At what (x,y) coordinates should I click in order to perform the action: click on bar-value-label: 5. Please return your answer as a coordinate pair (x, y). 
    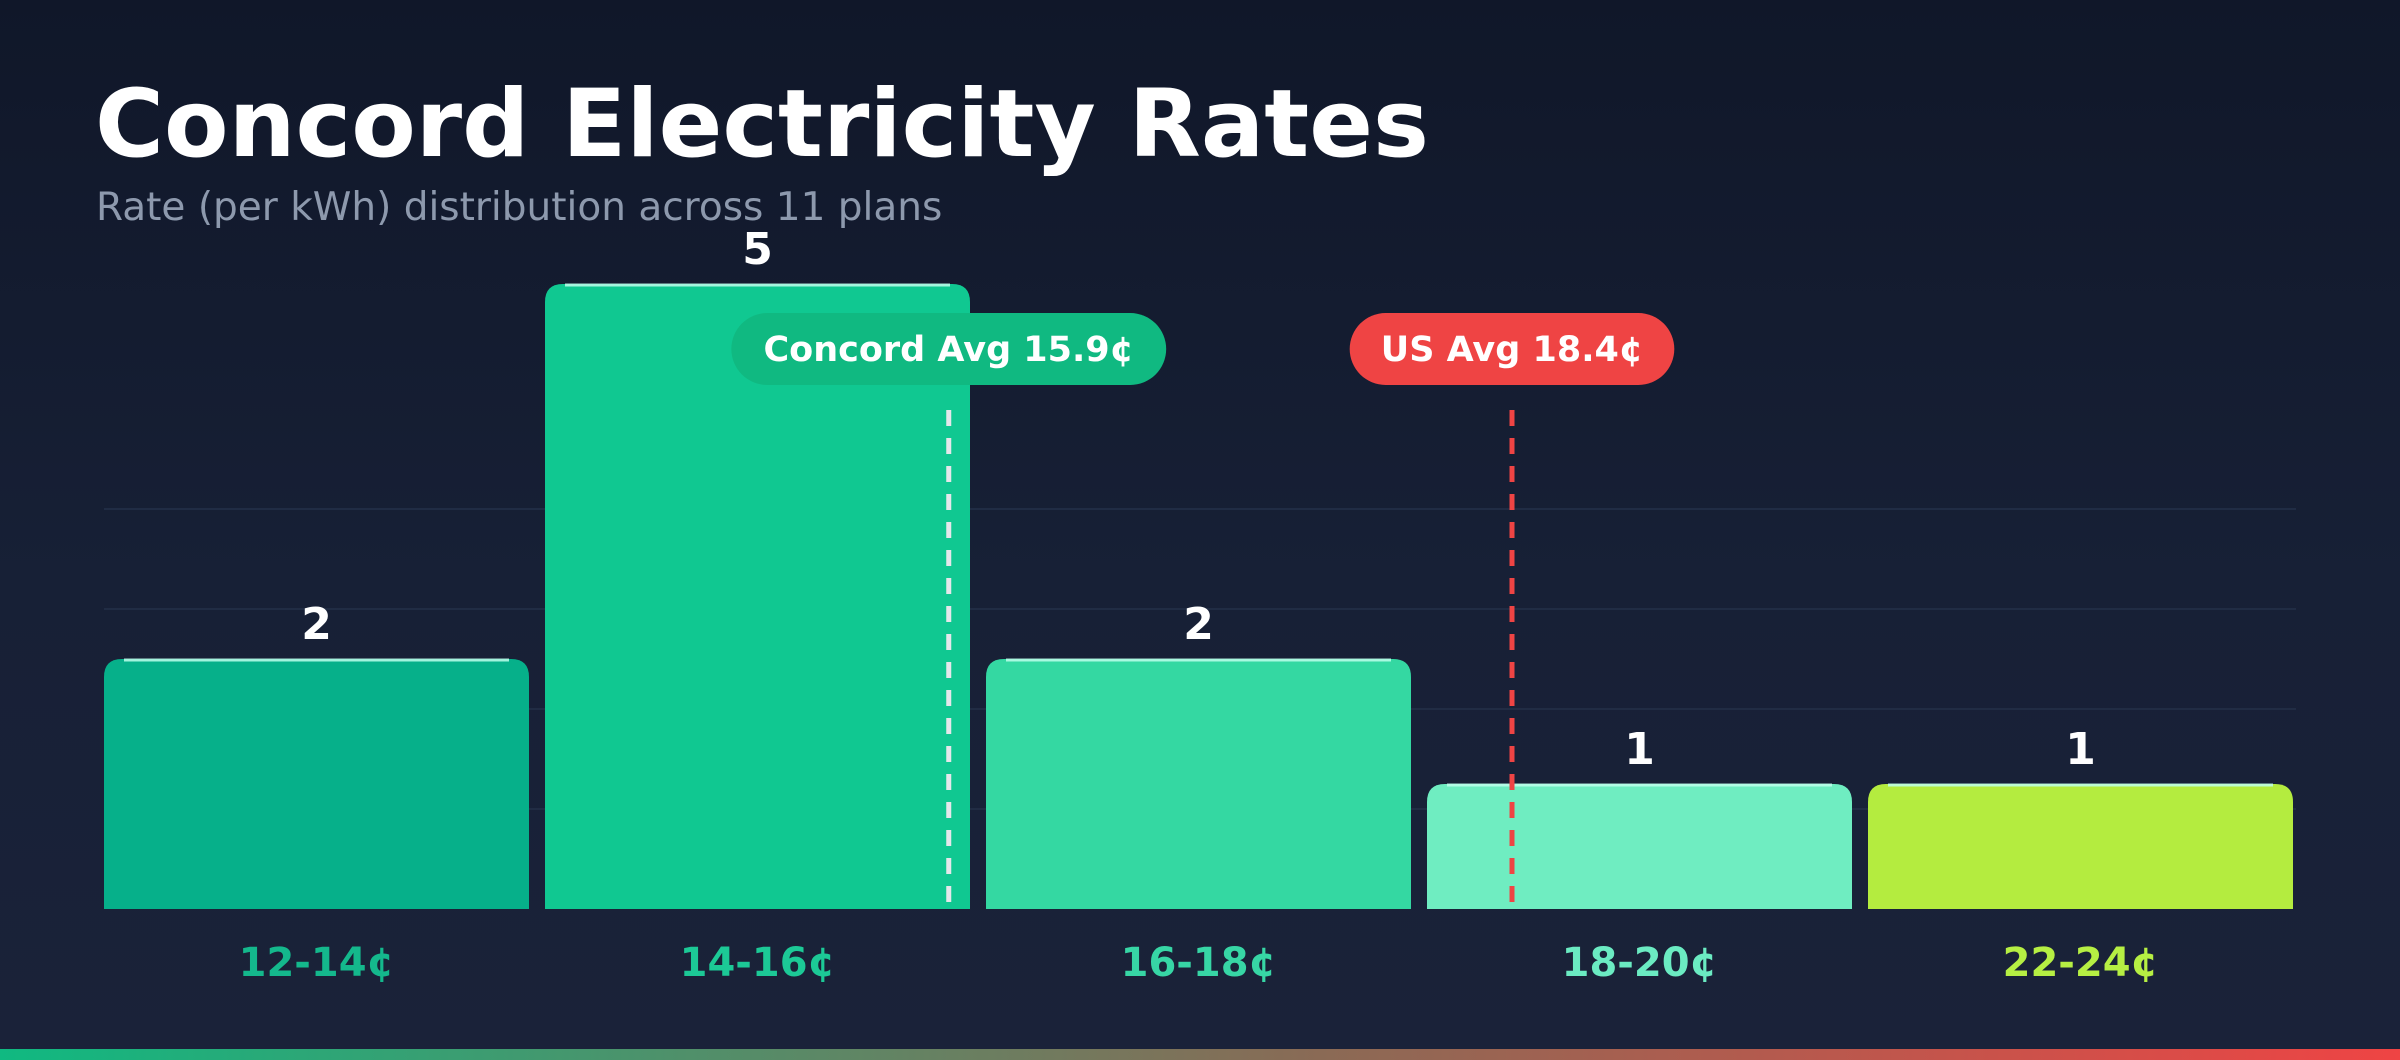
    Looking at the image, I should click on (757, 249).